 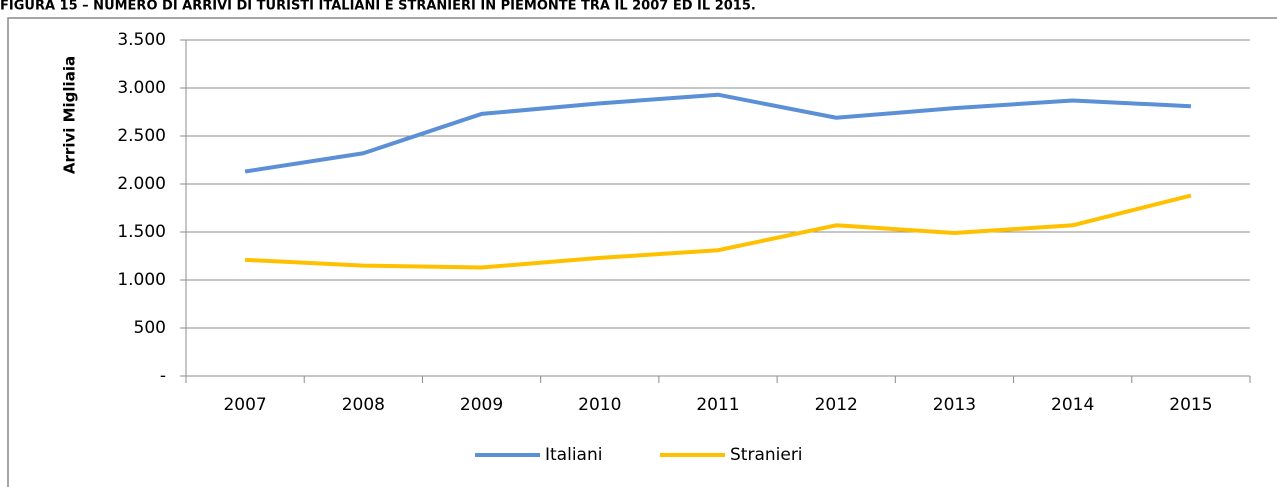 I want to click on y-tick-label: 1.500, so click(x=141, y=232).